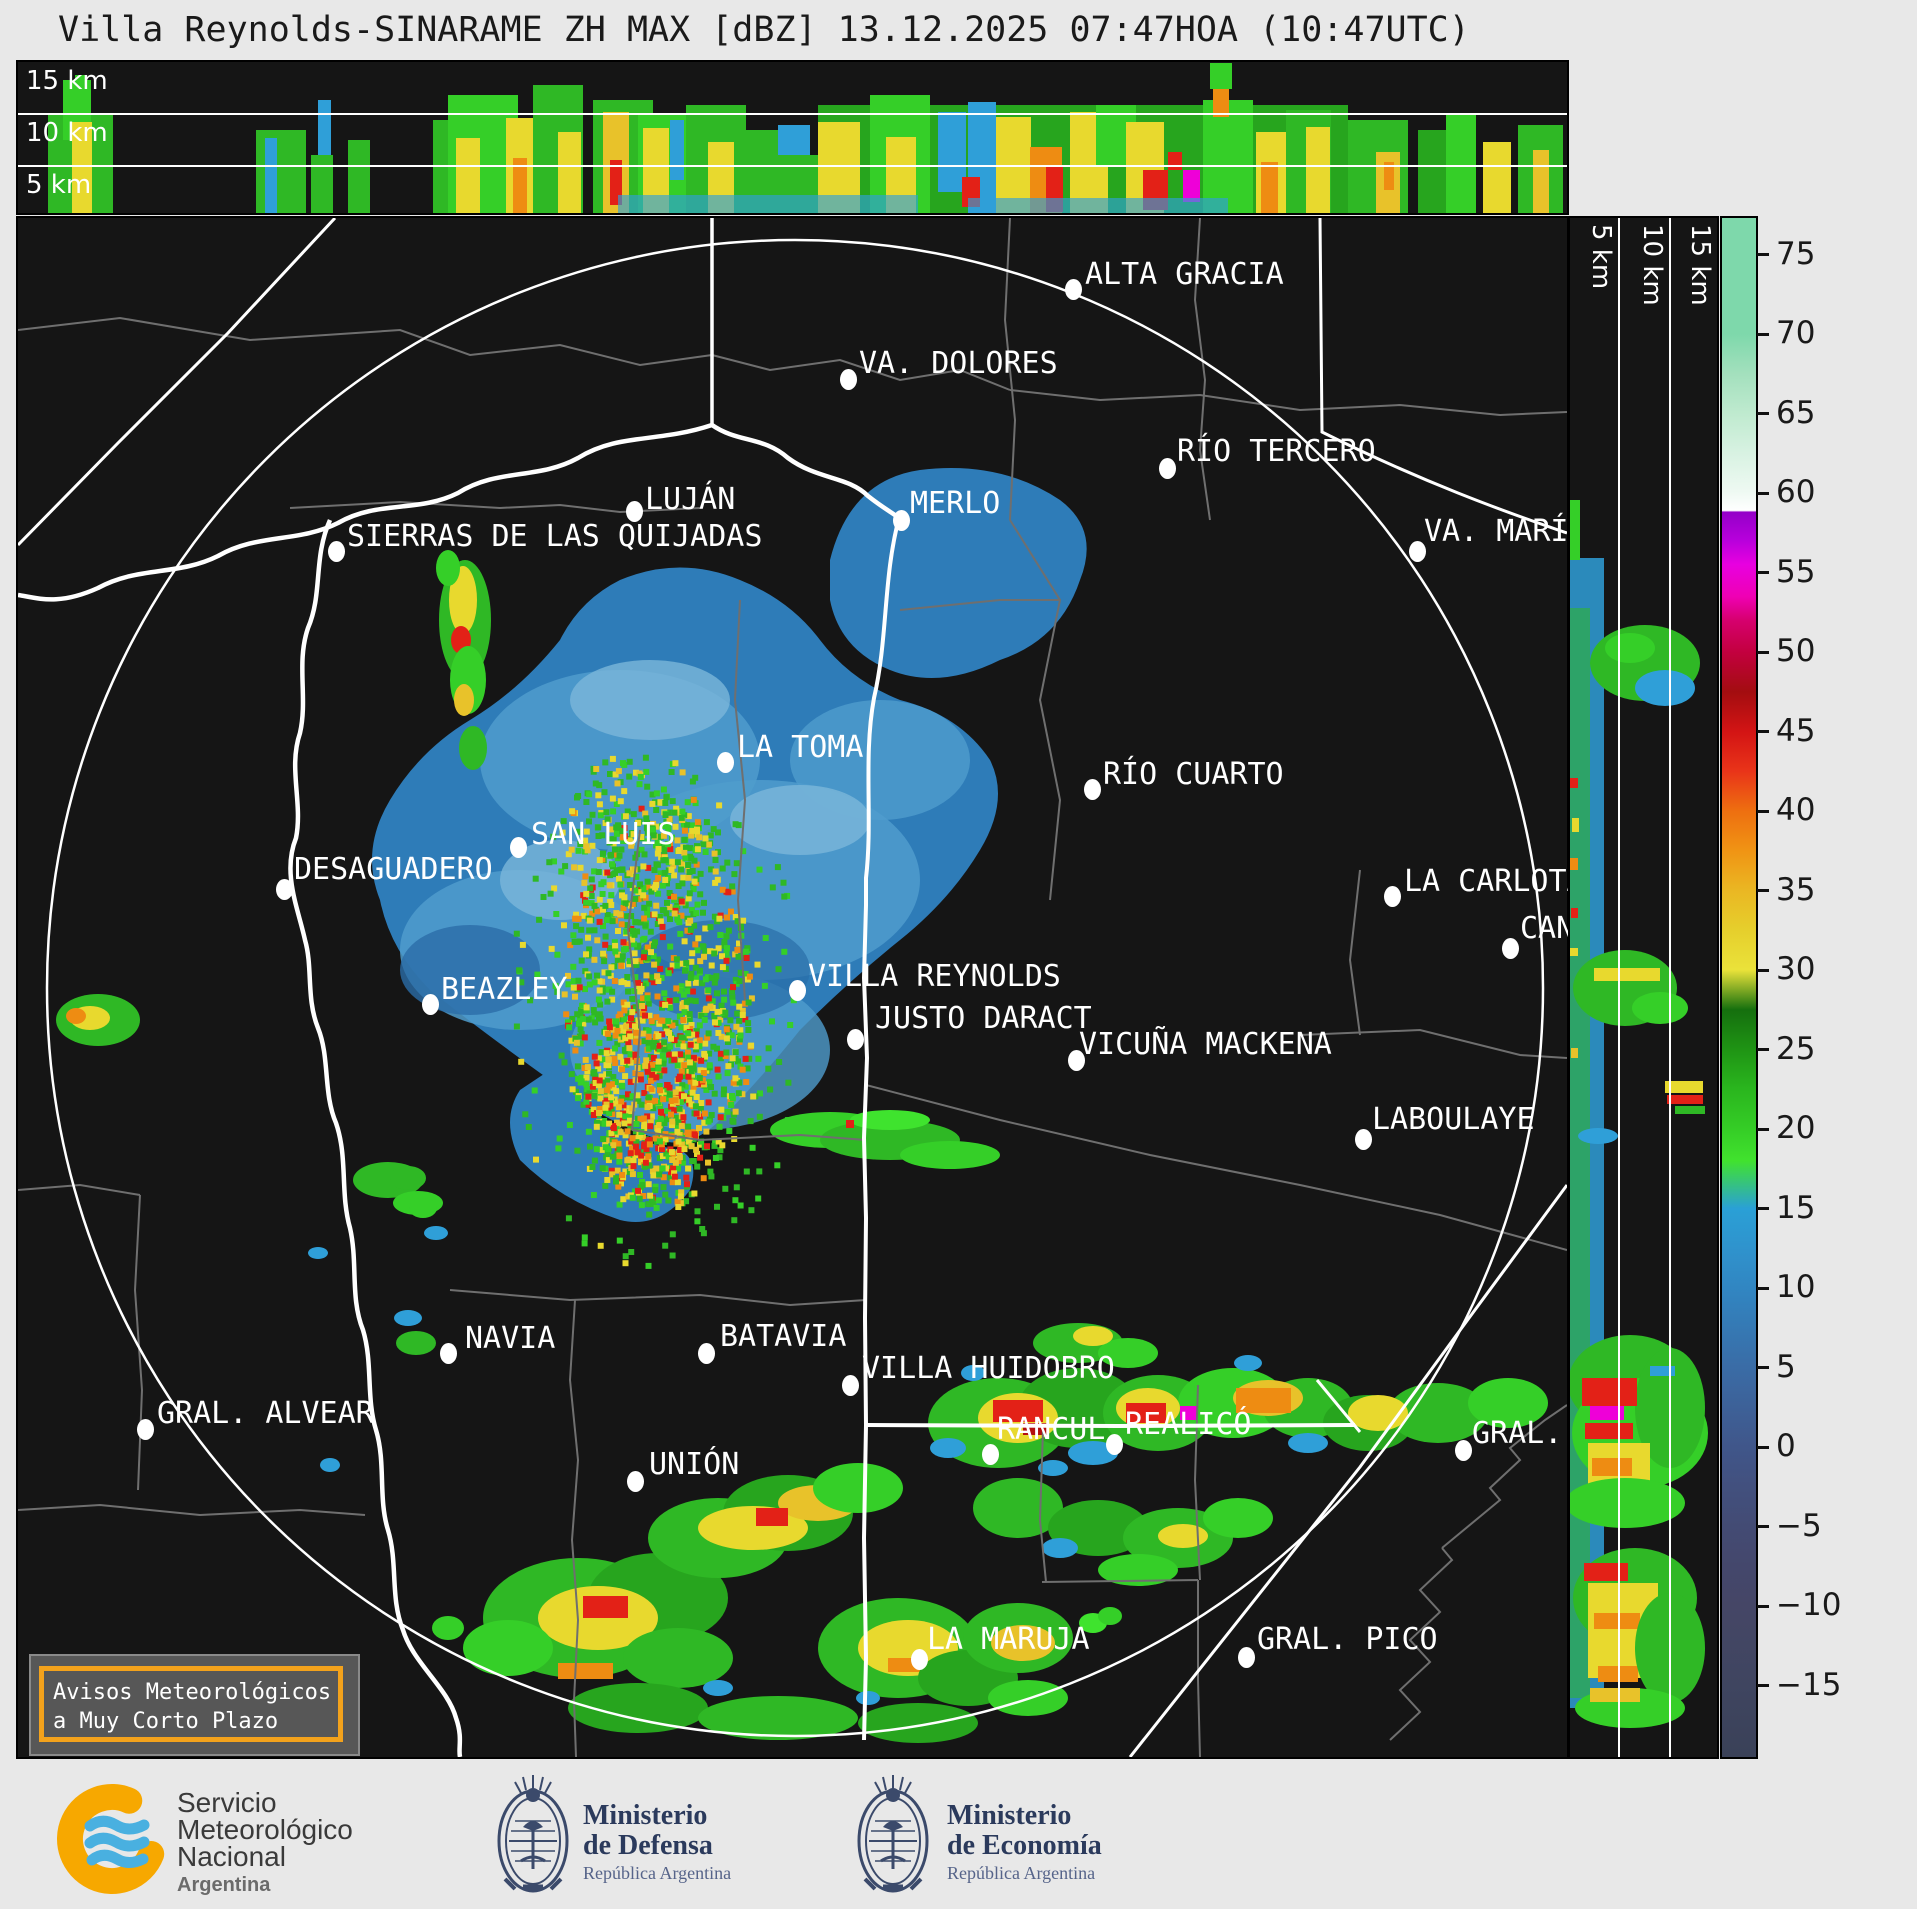 The width and height of the screenshot is (1917, 1909). Describe the element at coordinates (59, 185) in the screenshot. I see `top-altitude-label: 5 km` at that location.